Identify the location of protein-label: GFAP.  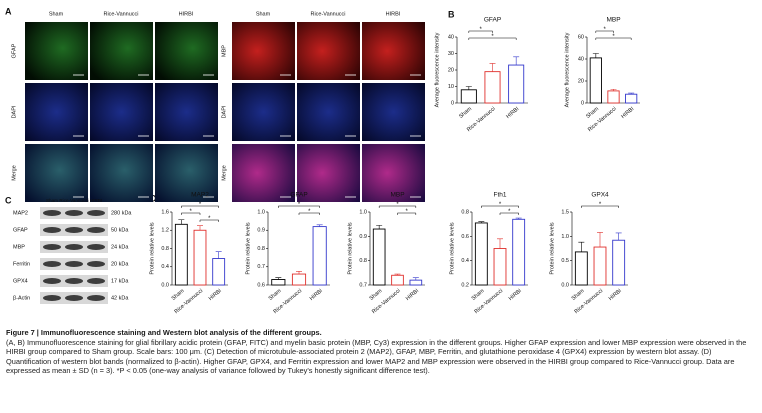
(20, 230).